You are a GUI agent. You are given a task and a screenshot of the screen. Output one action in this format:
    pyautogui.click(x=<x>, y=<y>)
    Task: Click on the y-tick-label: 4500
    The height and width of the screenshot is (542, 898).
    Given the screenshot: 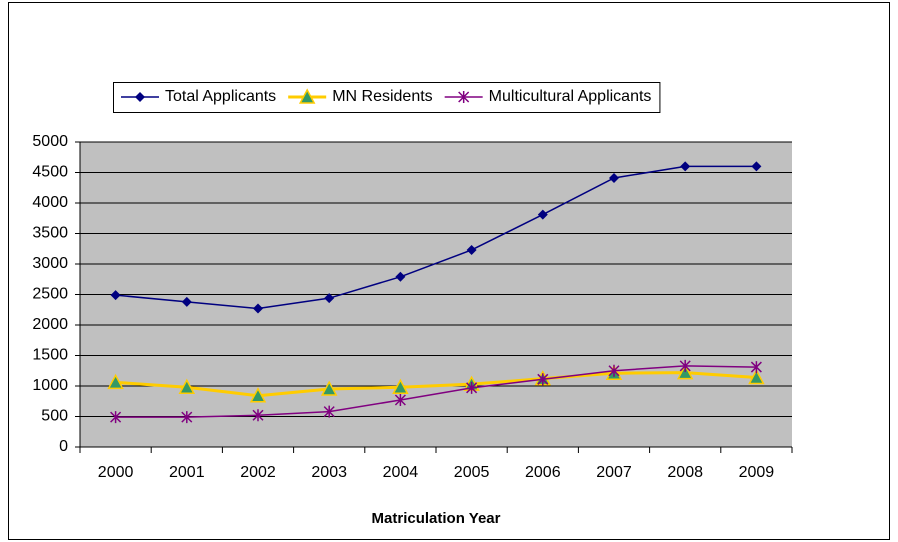 What is the action you would take?
    pyautogui.click(x=50, y=172)
    